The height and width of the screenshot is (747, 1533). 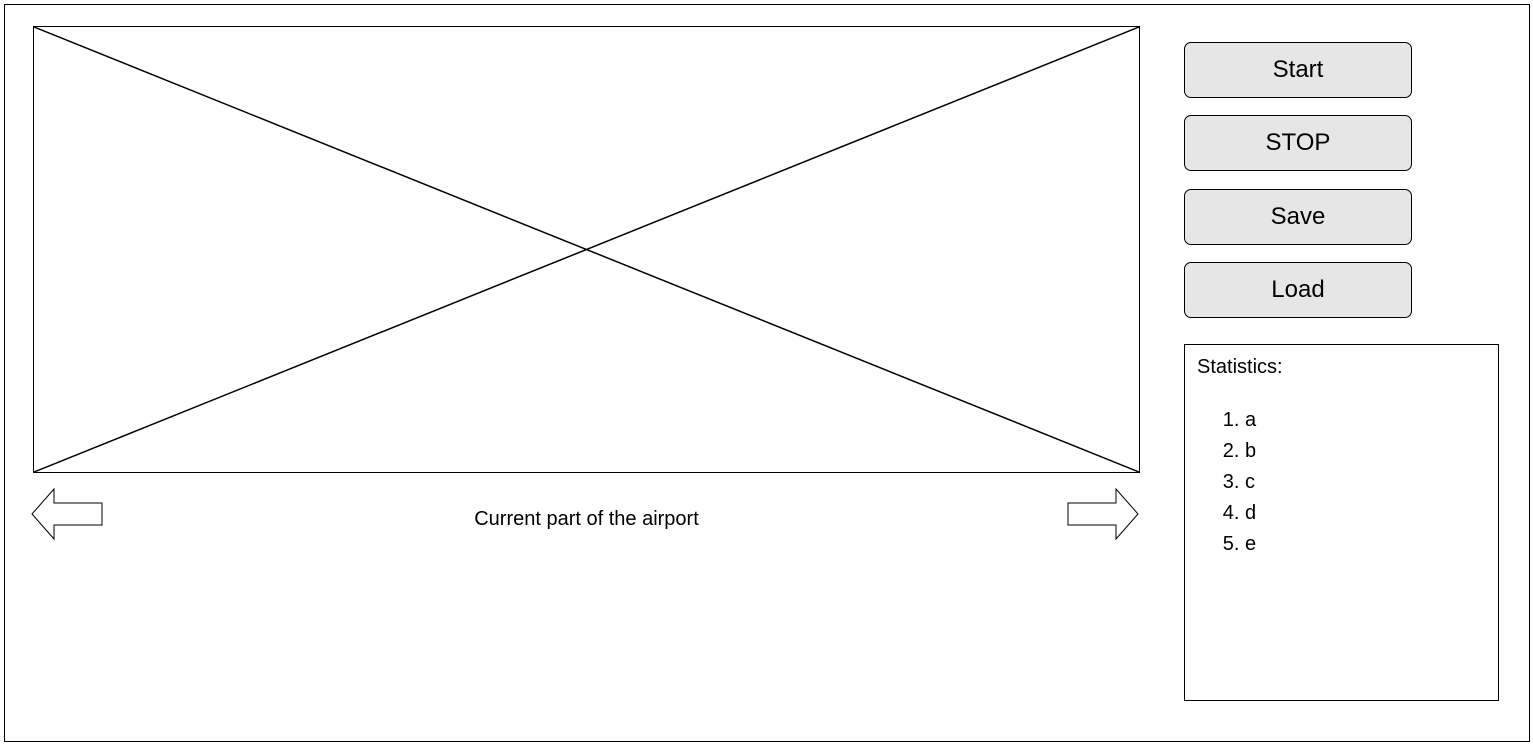 I want to click on current-section-label: Current part of the airport, so click(x=586, y=519).